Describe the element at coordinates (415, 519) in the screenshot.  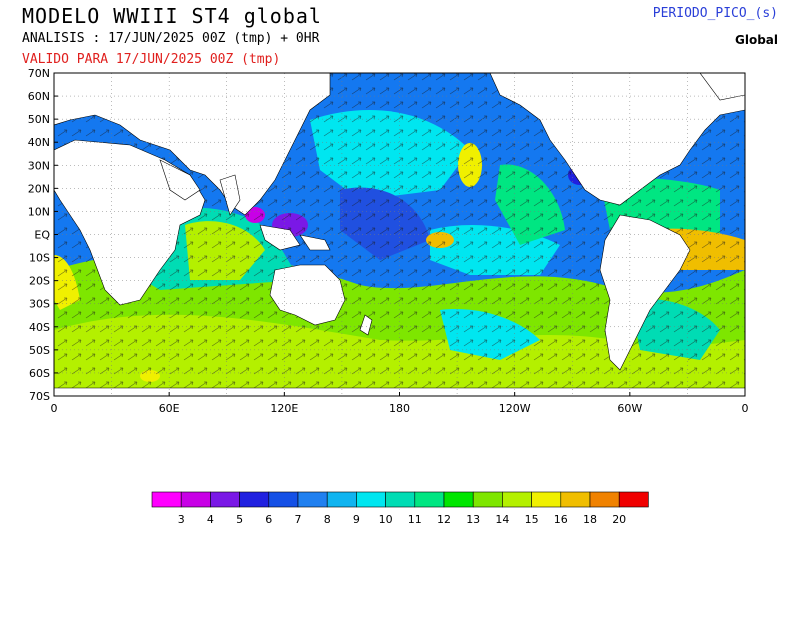
I see `colorbar-label: 11` at that location.